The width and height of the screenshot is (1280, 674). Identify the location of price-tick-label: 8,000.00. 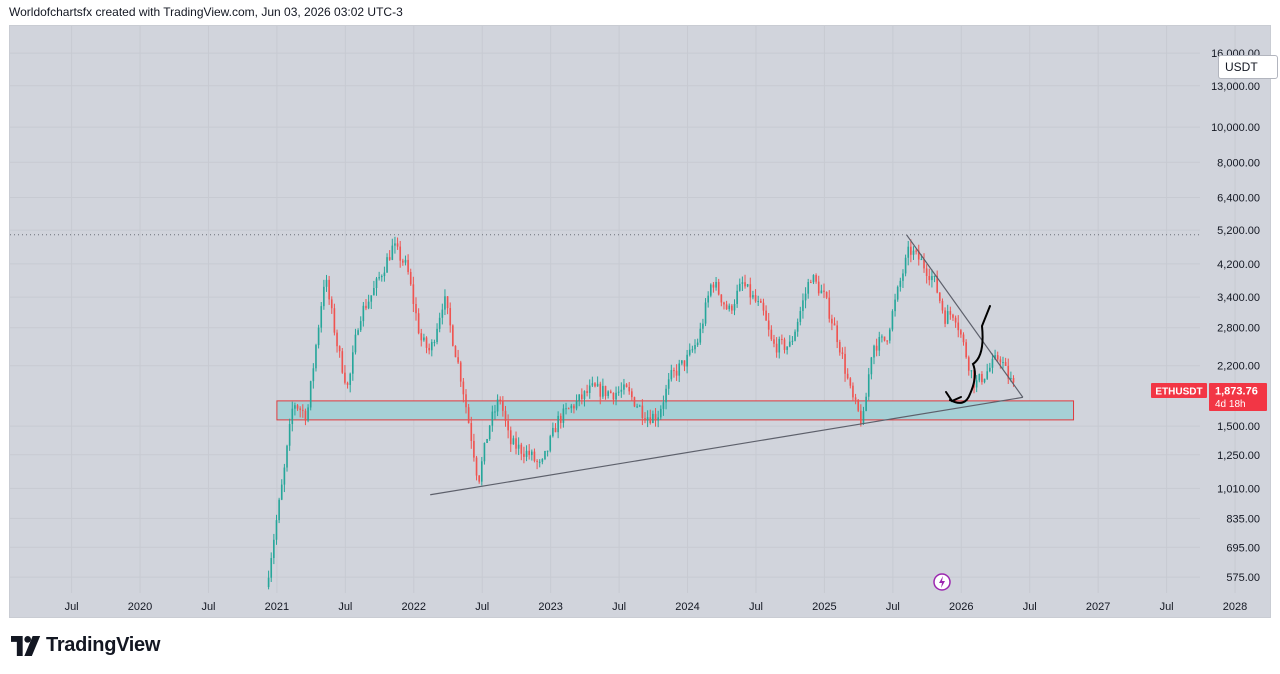
(1238, 163).